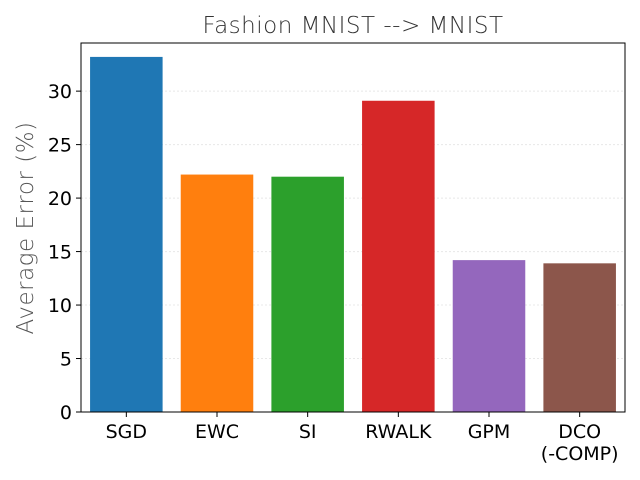 The width and height of the screenshot is (640, 480). Describe the element at coordinates (66, 360) in the screenshot. I see `y-tick-label: 5` at that location.